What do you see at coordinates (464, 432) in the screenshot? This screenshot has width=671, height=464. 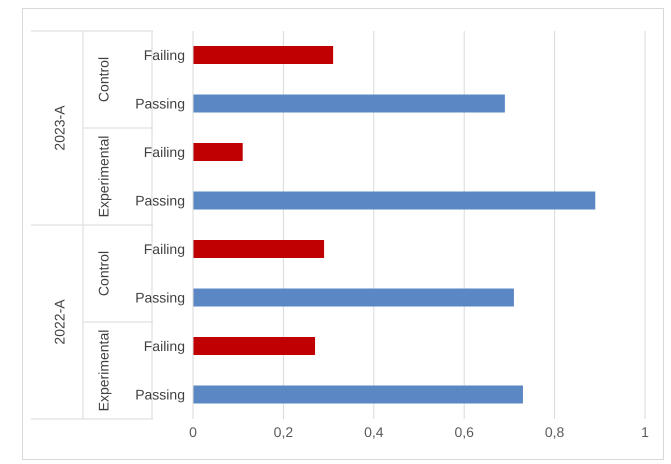 I see `x-tick-label: 0,6` at bounding box center [464, 432].